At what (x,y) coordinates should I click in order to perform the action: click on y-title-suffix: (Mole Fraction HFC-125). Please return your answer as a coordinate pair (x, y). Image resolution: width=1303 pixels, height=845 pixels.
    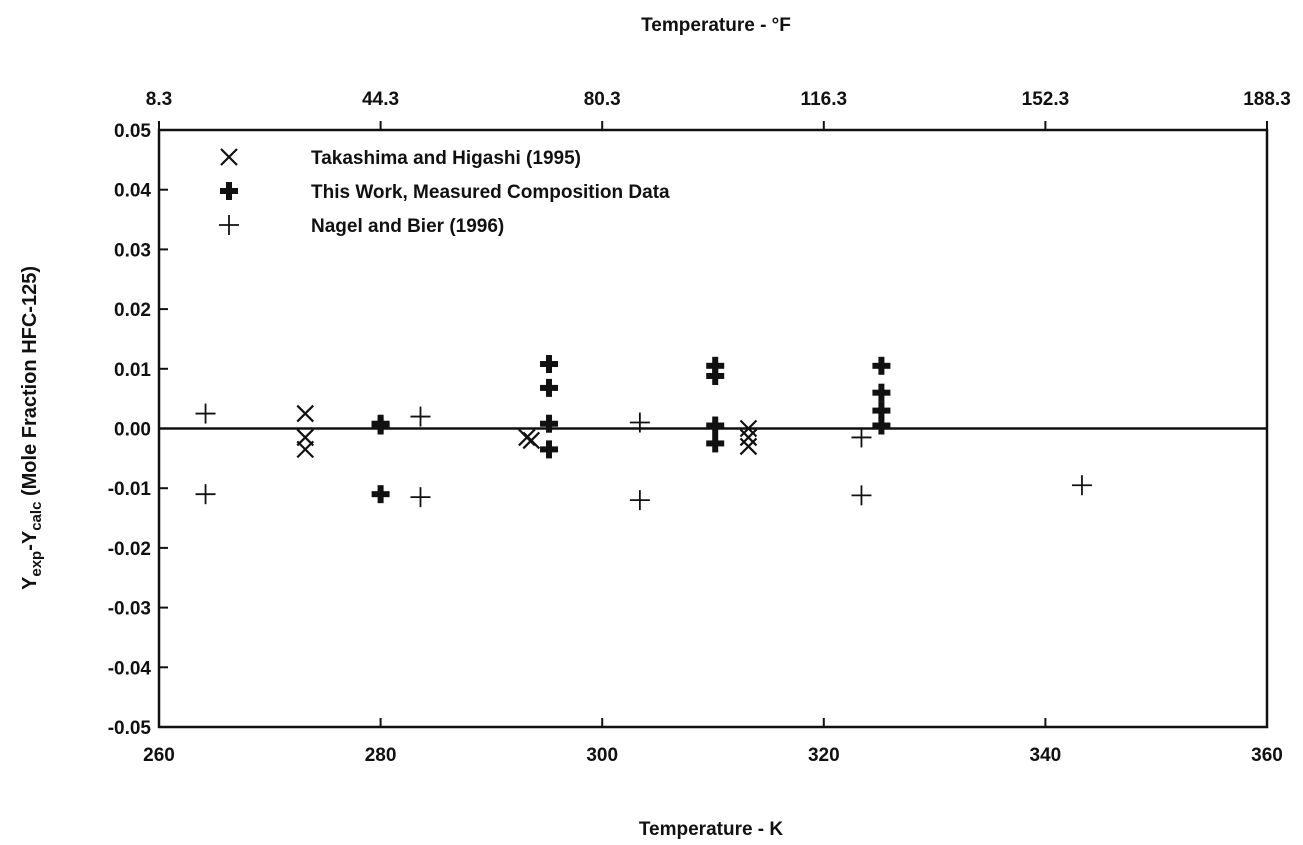
    Looking at the image, I should click on (30, 384).